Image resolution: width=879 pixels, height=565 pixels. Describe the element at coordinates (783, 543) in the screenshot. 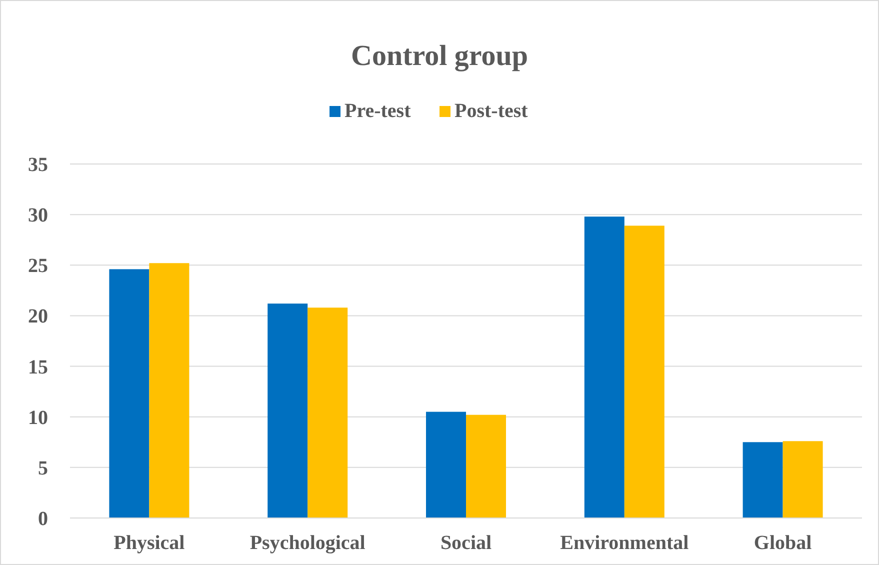

I see `x-tick-label: Global` at that location.